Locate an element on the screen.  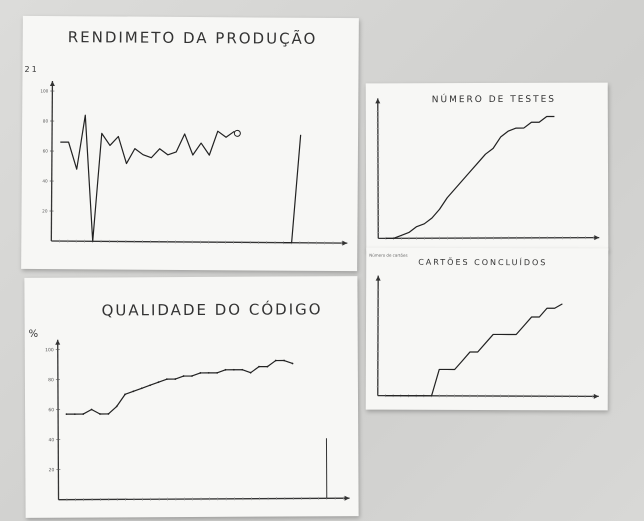
y-axis-label: 21 is located at coordinates (31, 69).